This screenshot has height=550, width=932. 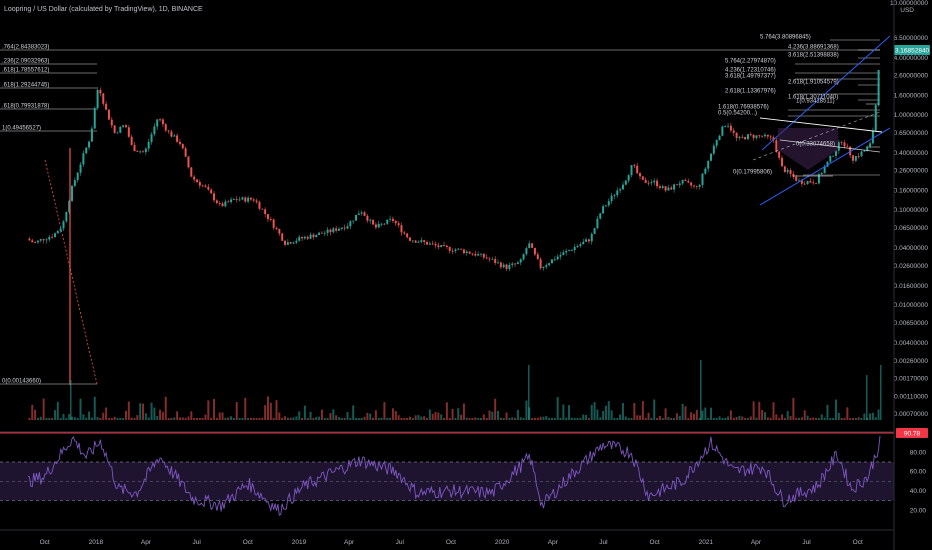 What do you see at coordinates (918, 491) in the screenshot?
I see `rsi-tick-label: 40.00` at bounding box center [918, 491].